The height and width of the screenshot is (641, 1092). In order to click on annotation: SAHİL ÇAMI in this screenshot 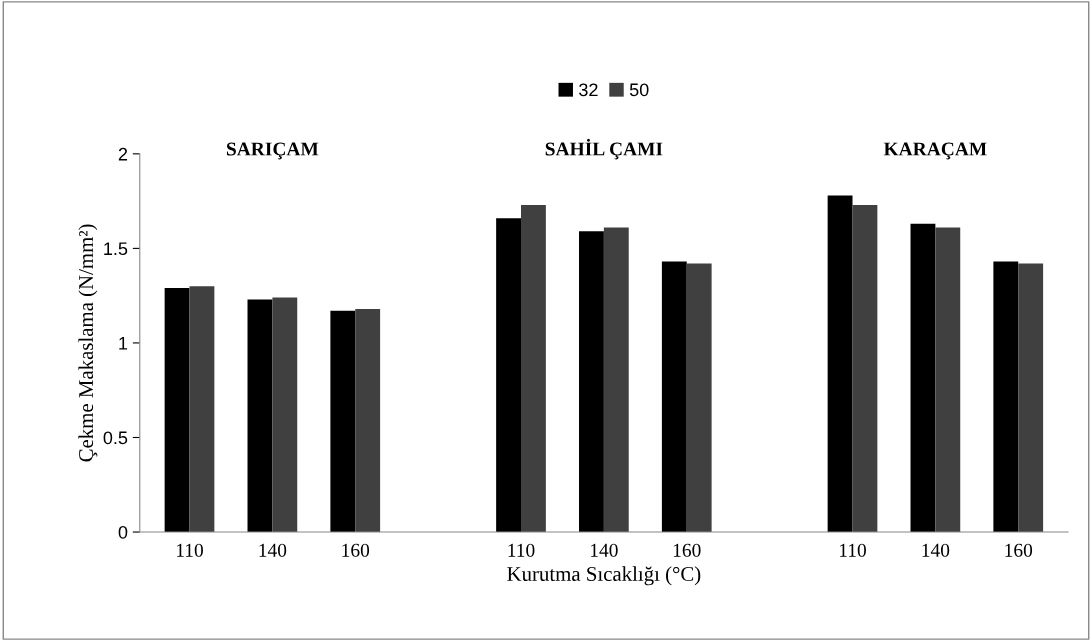, I will do `click(604, 149)`.